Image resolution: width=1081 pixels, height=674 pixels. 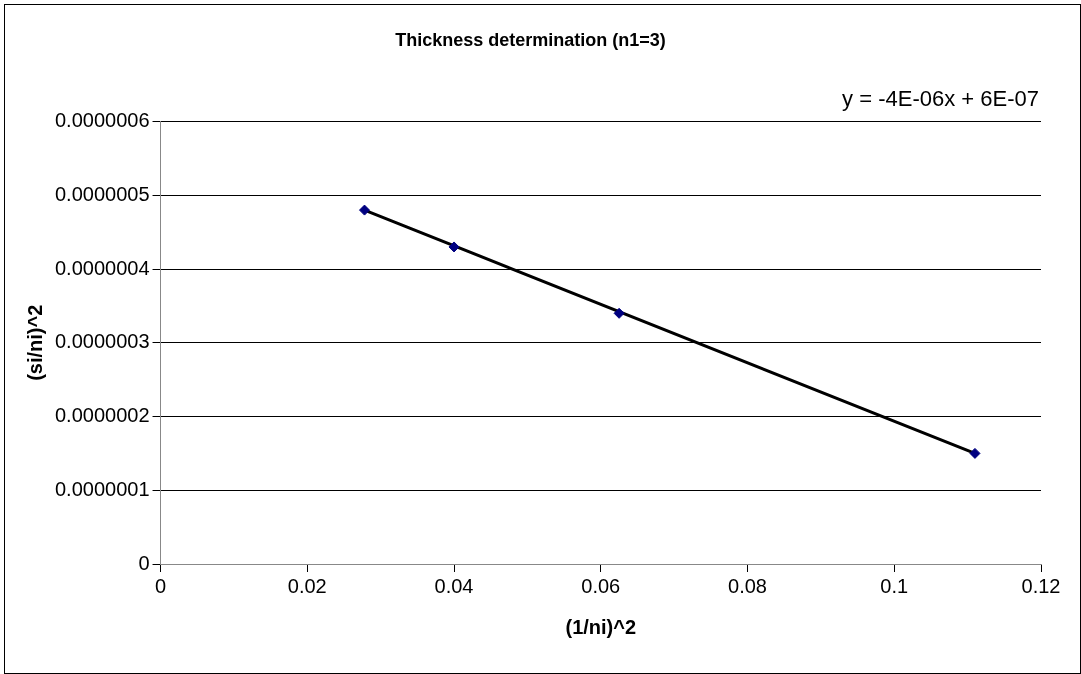 I want to click on y-tick-label: 0.0000002, so click(x=102, y=415).